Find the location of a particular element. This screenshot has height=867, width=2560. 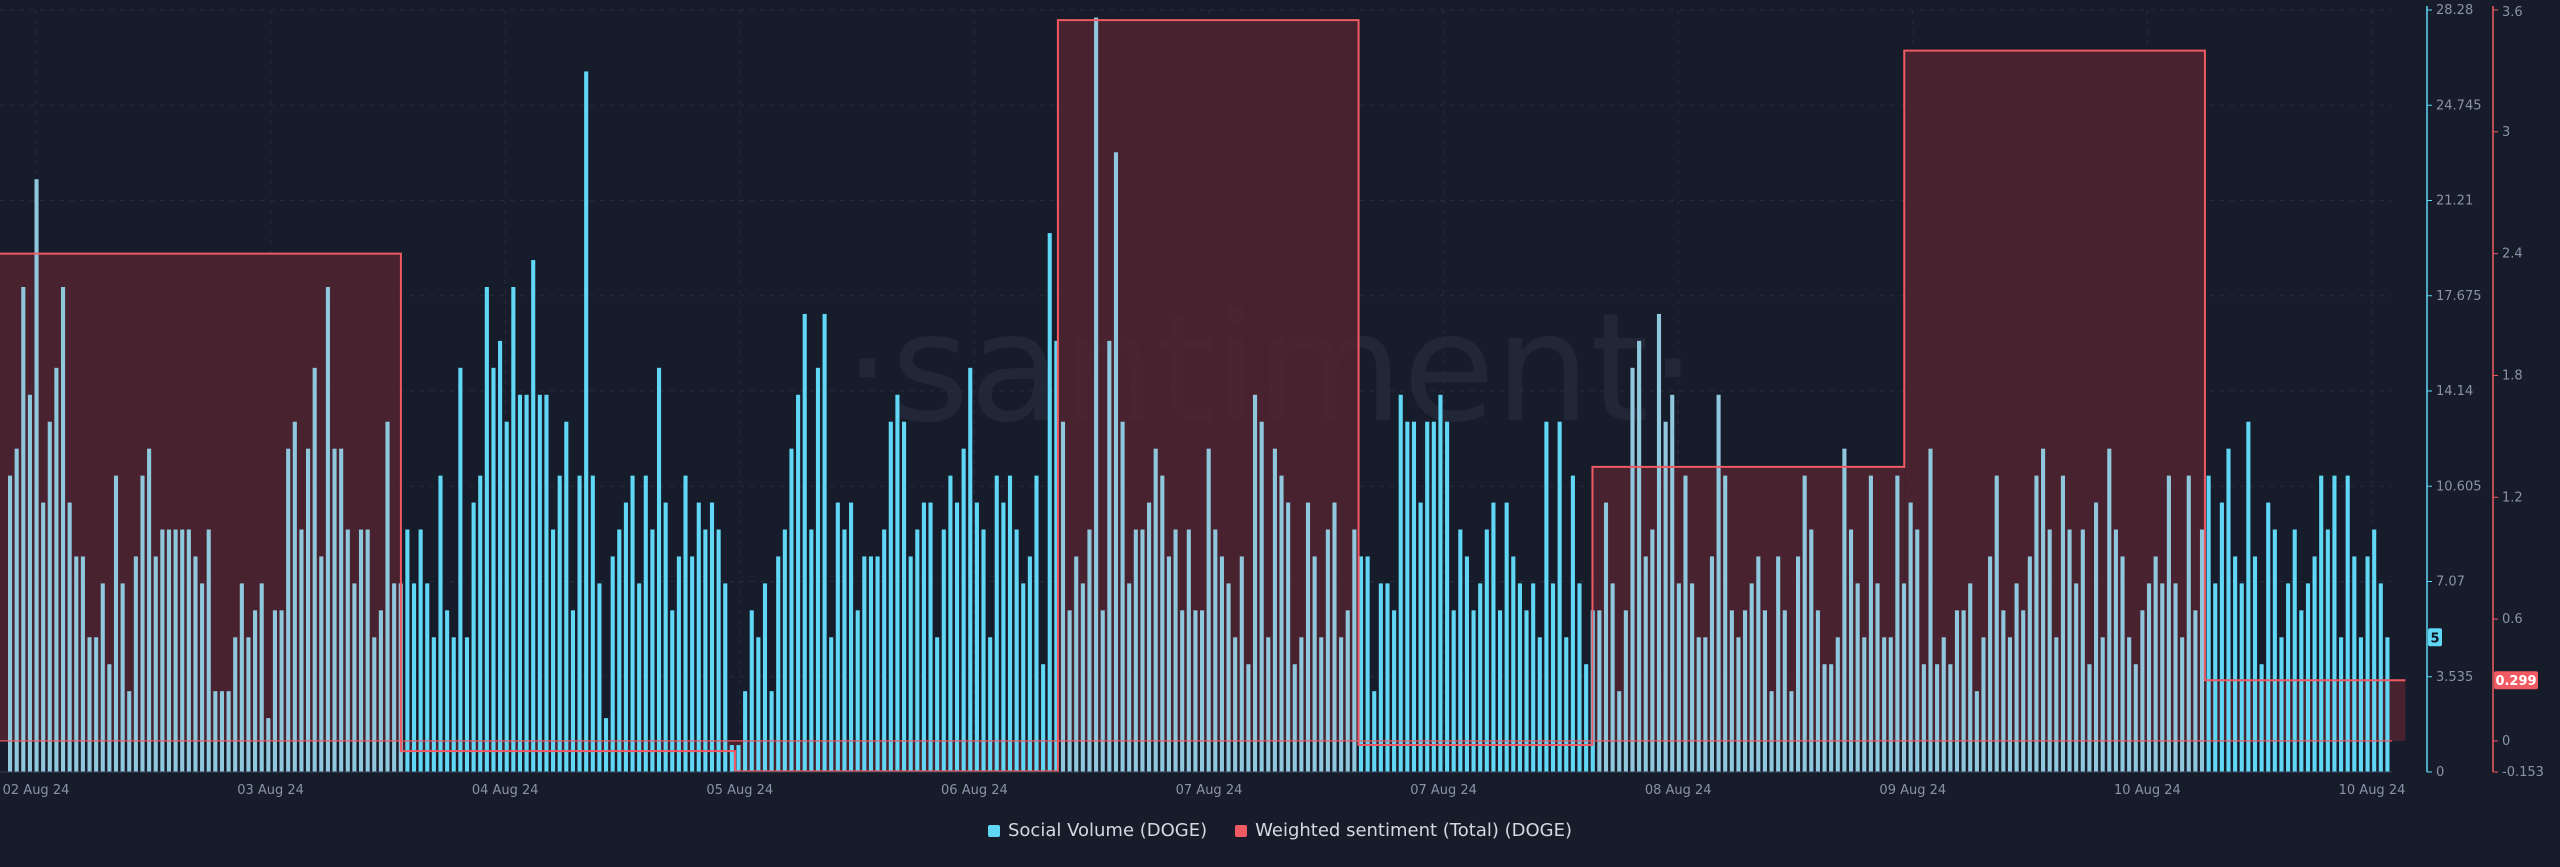

y-right-tick-label: 0.6 is located at coordinates (2512, 619).